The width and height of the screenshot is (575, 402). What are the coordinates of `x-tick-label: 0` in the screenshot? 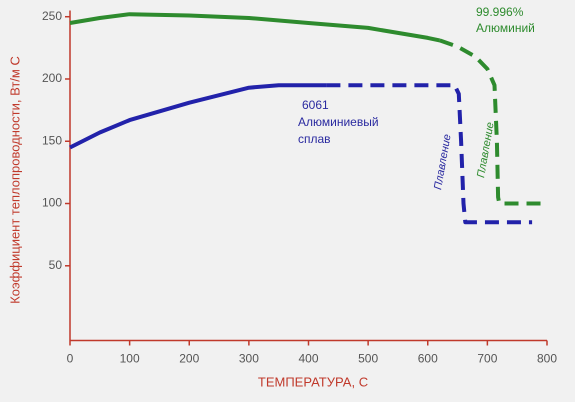 It's located at (70, 359).